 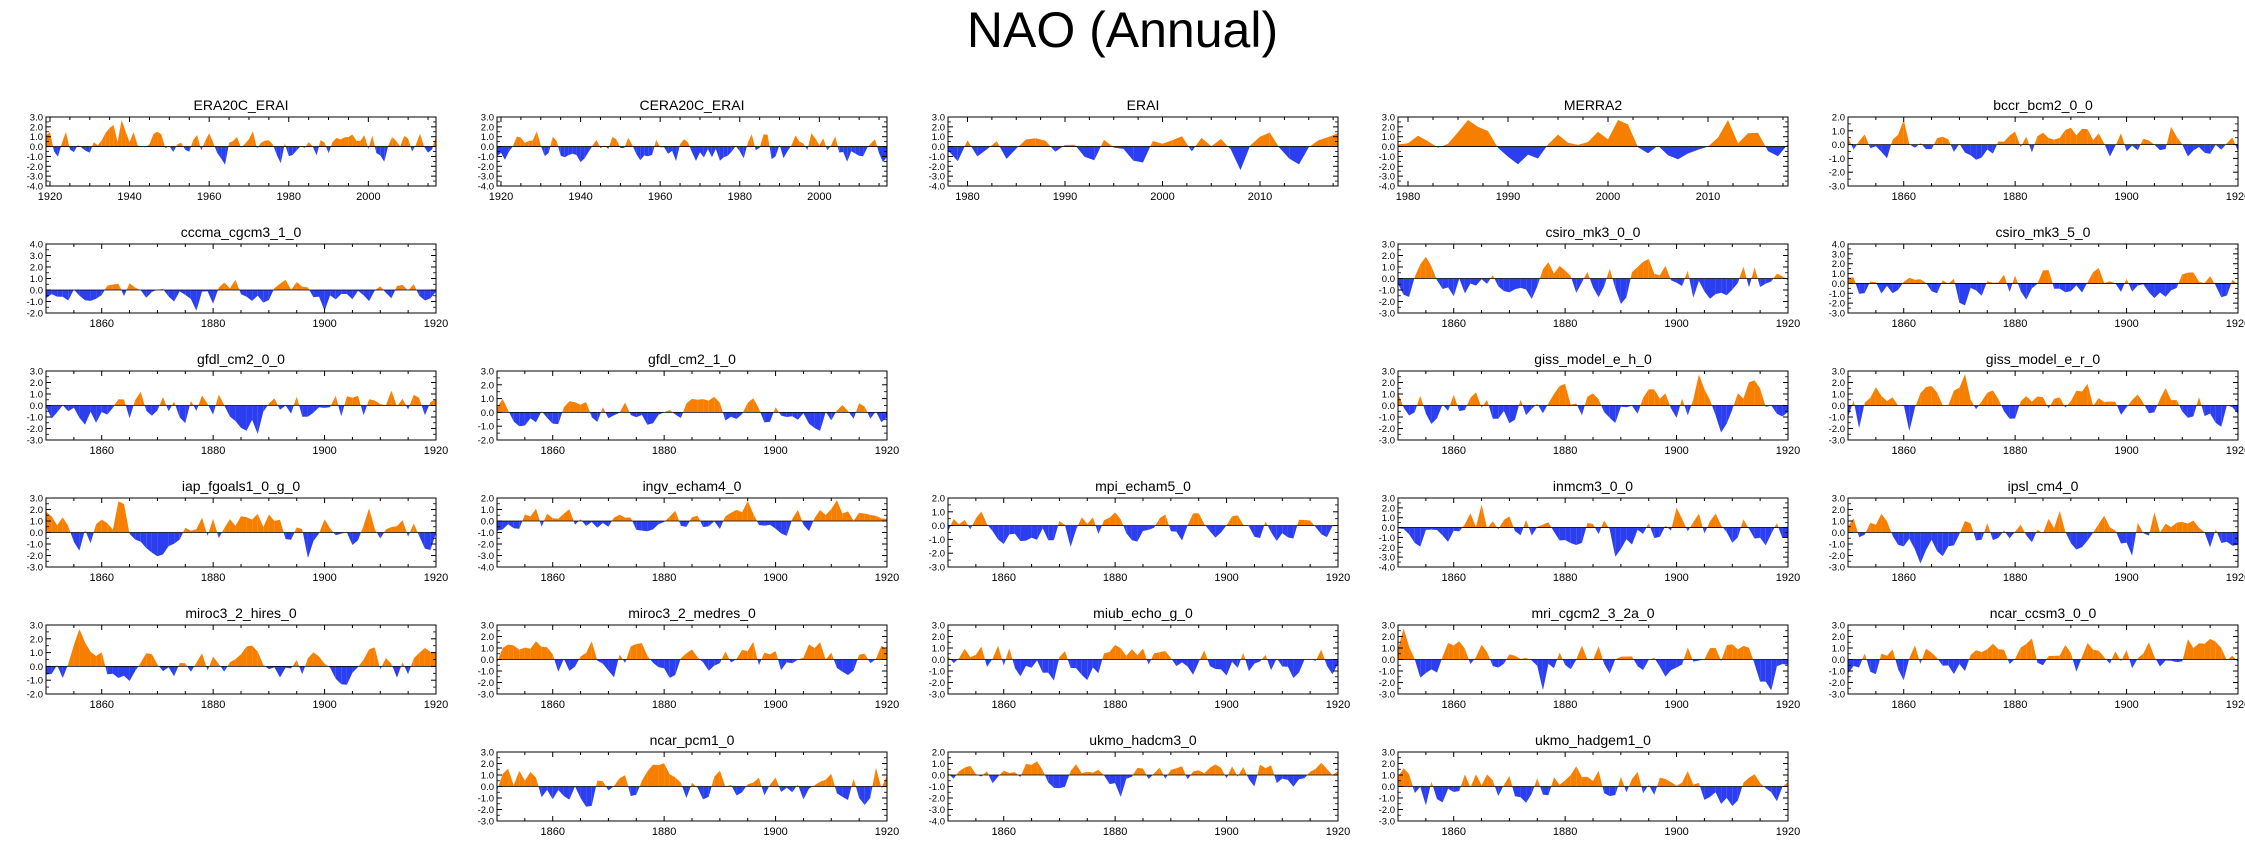 I want to click on x-tick-label: 1920, so click(x=887, y=705).